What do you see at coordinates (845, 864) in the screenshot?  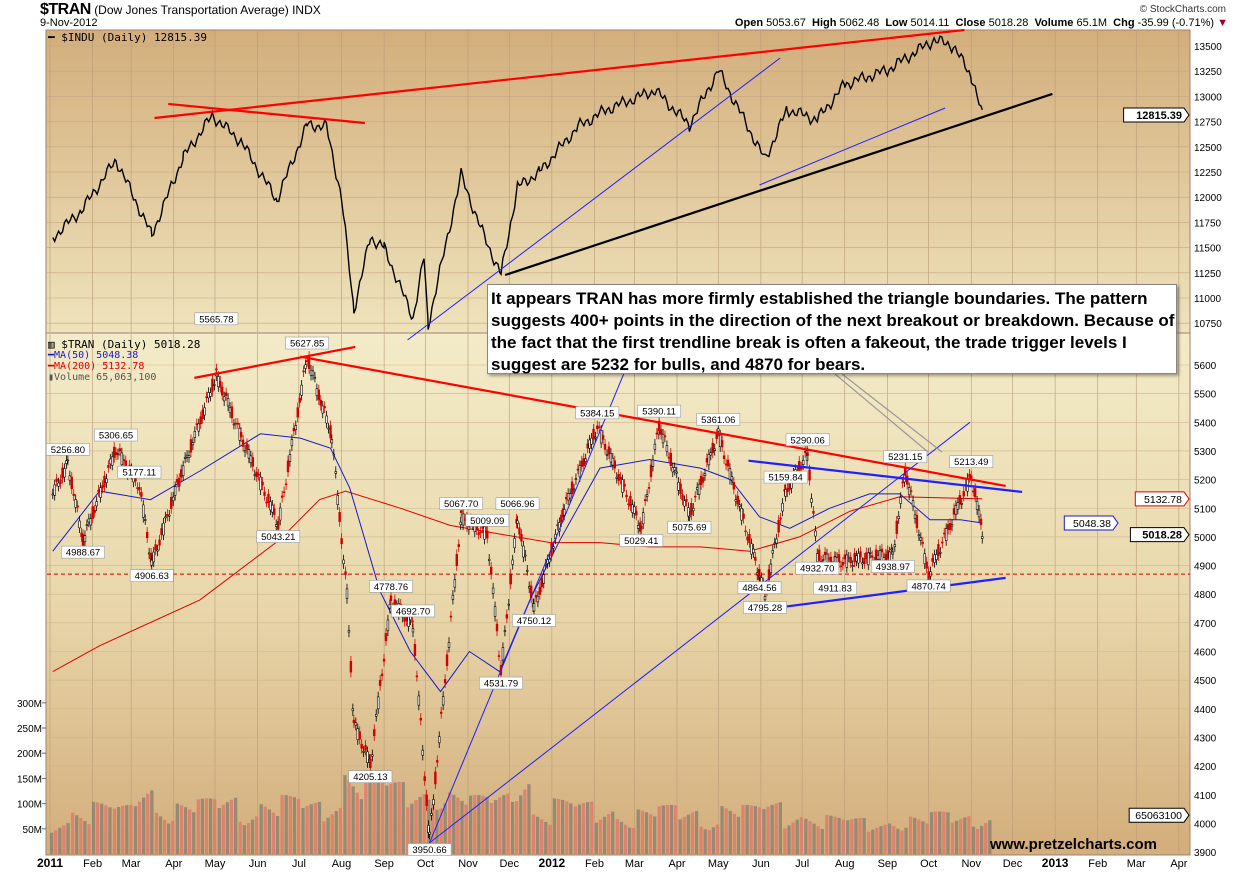 I see `x-tick-label: Aug` at bounding box center [845, 864].